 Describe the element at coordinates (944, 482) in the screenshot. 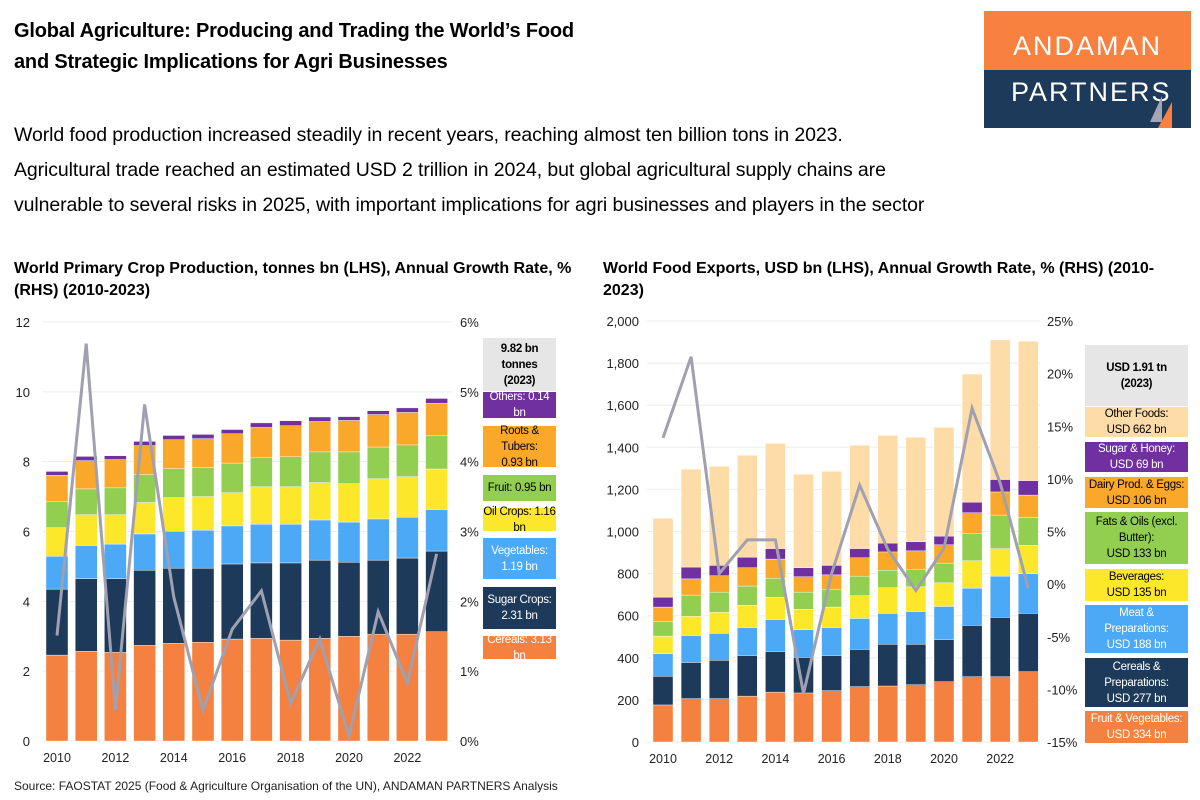

I see `bar-other-foods-2020` at that location.